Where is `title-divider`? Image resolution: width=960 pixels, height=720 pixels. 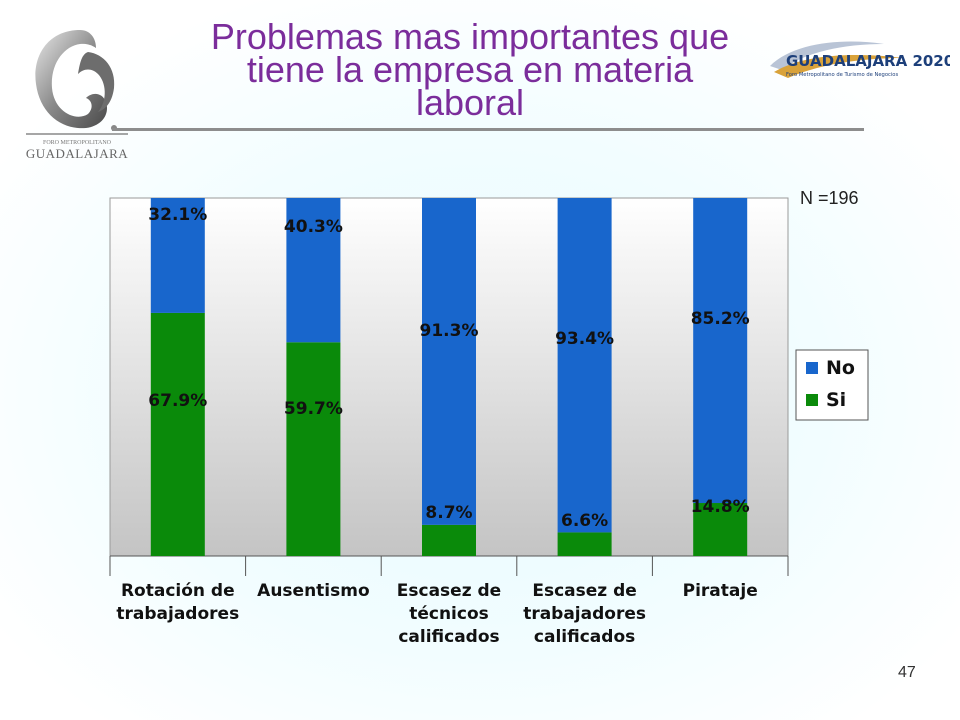
title-divider is located at coordinates (488, 129).